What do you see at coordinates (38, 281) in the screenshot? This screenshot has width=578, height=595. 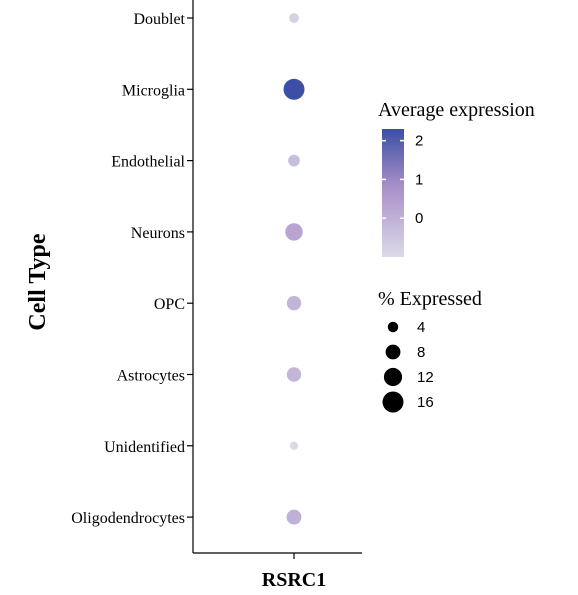 I see `y-axis-title: Cell Type` at bounding box center [38, 281].